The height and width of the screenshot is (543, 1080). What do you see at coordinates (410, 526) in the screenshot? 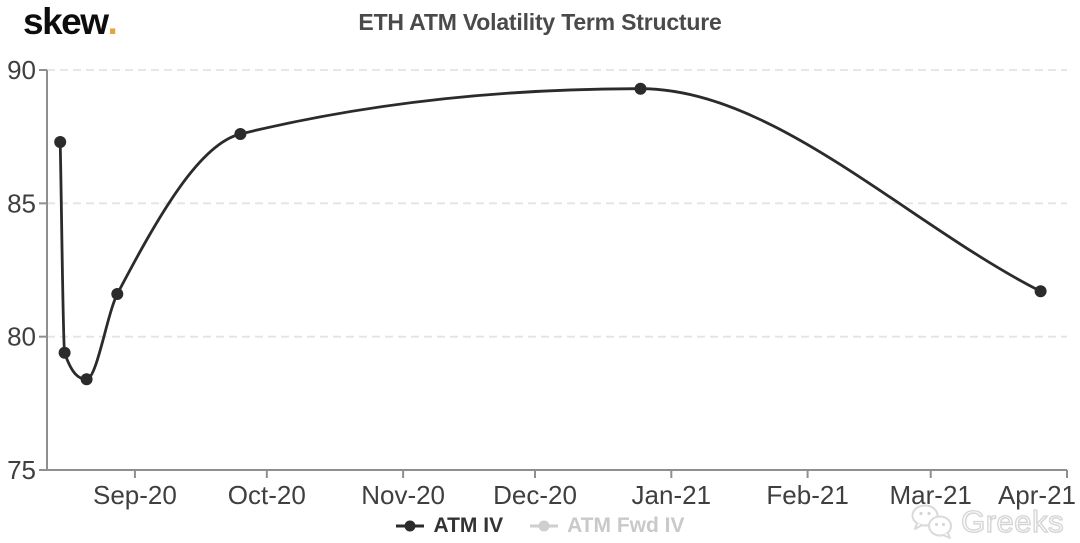
I see `legend-marker-atm-iv-icon` at bounding box center [410, 526].